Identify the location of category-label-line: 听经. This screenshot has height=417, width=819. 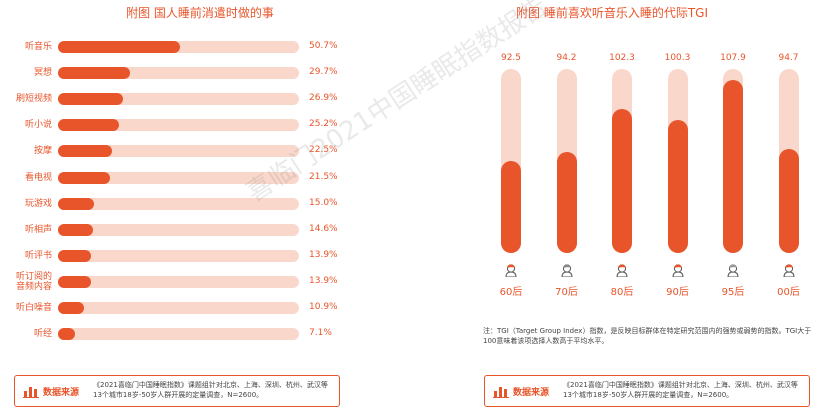
(42, 334).